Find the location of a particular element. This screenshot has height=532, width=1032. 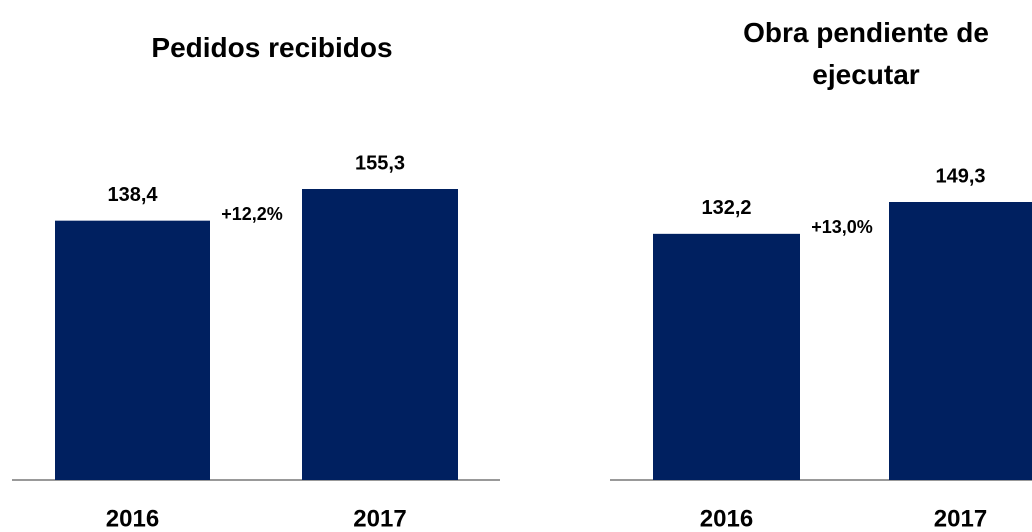

value-label: 155,3 is located at coordinates (380, 163).